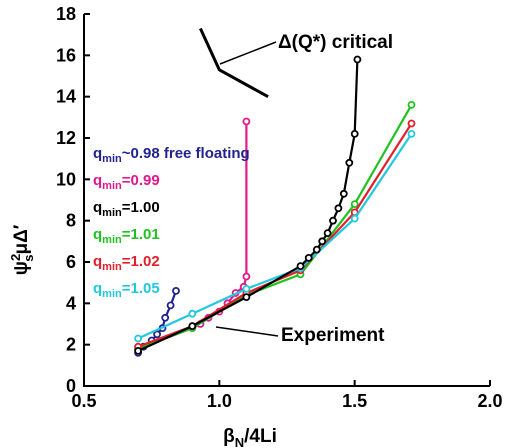  I want to click on y-axis-label: ψ2sμΔ′, so click(22, 249).